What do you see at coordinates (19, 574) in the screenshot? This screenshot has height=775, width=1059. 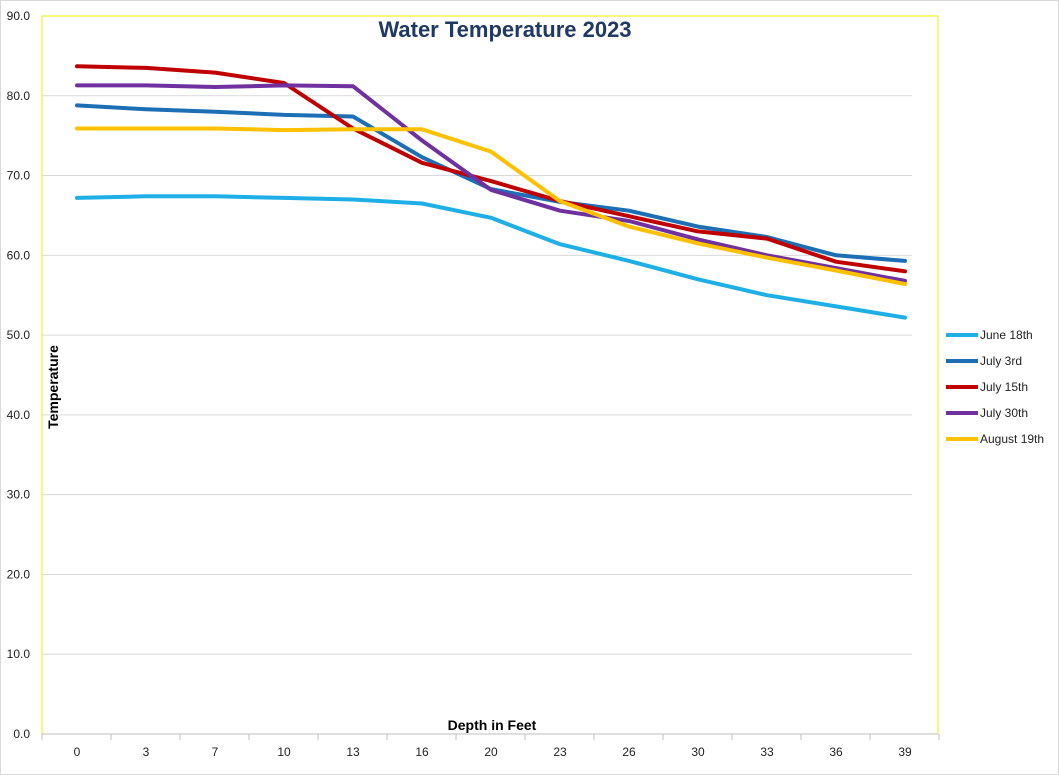 I see `y-tick-label: 20.0` at bounding box center [19, 574].